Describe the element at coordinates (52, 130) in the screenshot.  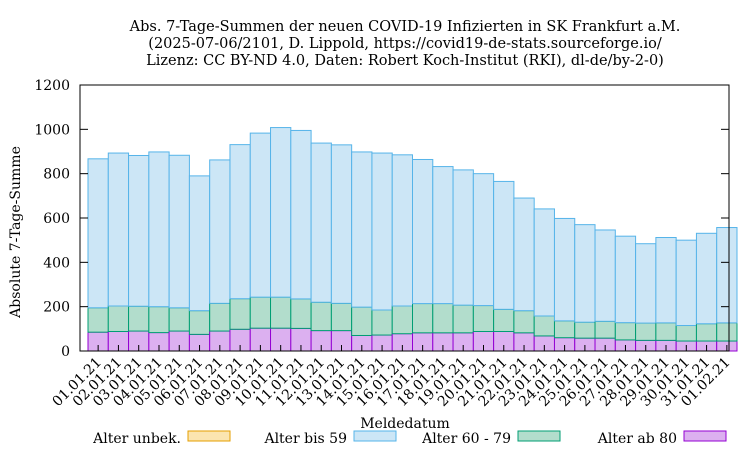
I see `y-tick-label-5: 1000` at that location.